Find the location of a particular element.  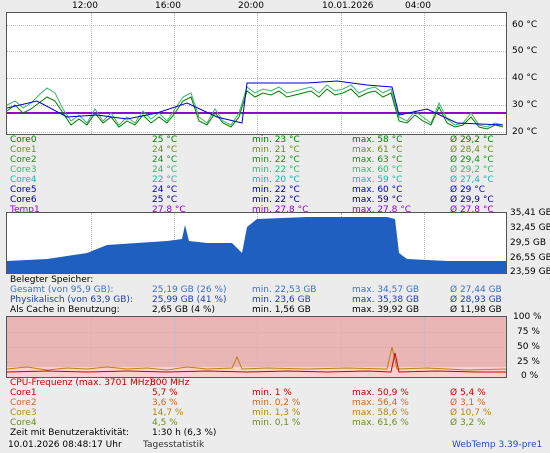

y-tick: 35,41 GB is located at coordinates (530, 213).